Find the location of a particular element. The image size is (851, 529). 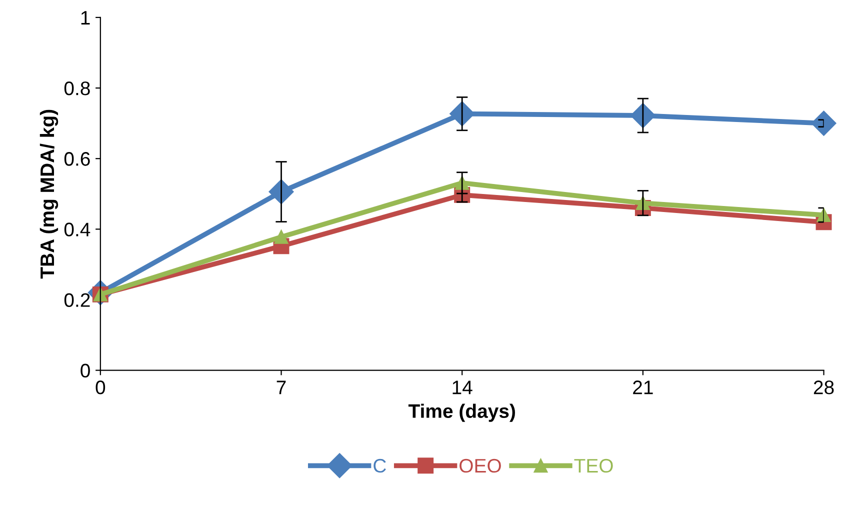

x-tick-label: 0 is located at coordinates (101, 387).